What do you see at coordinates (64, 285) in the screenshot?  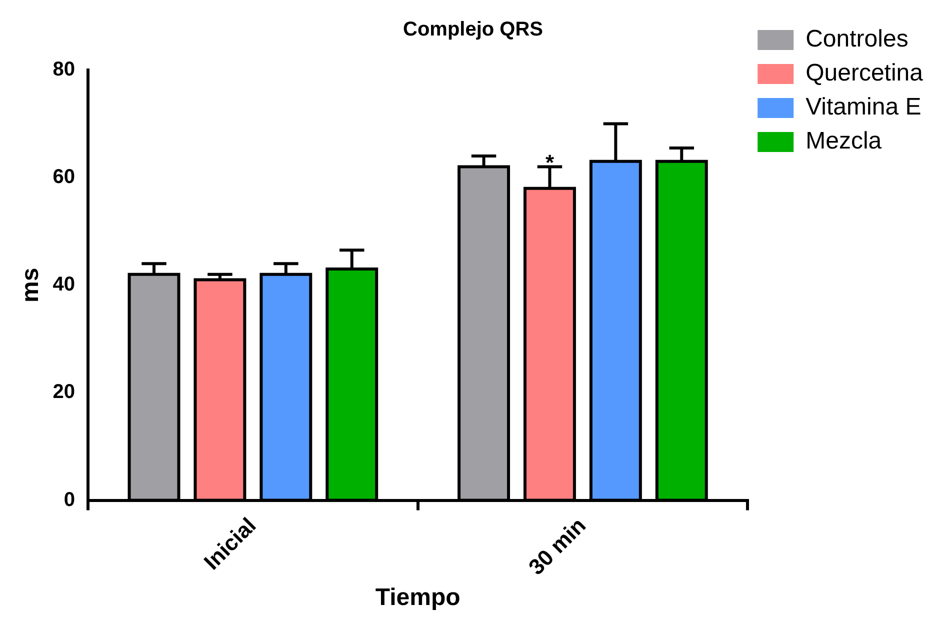 I see `y-tick-label: 40` at bounding box center [64, 285].